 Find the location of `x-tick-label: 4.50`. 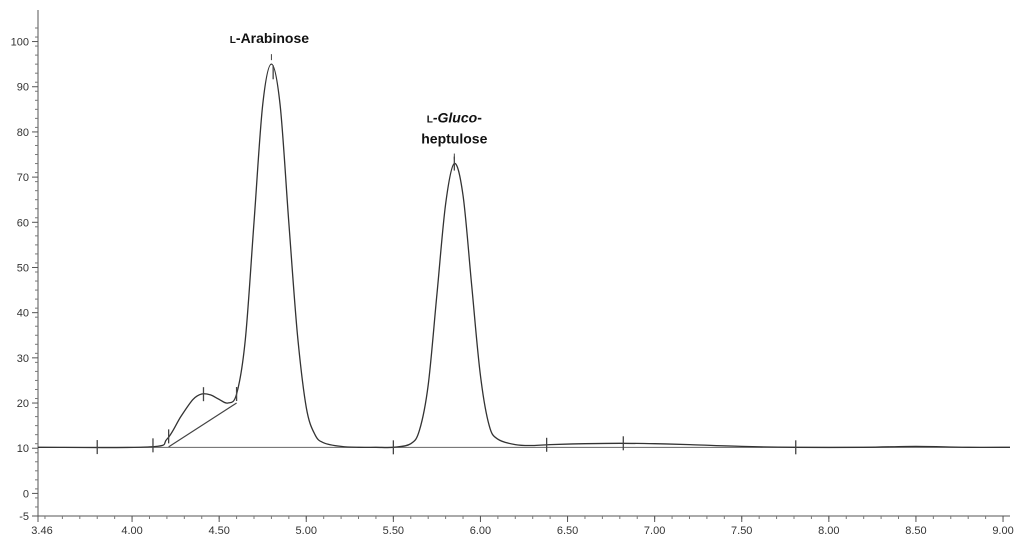

x-tick-label: 4.50 is located at coordinates (218, 531).